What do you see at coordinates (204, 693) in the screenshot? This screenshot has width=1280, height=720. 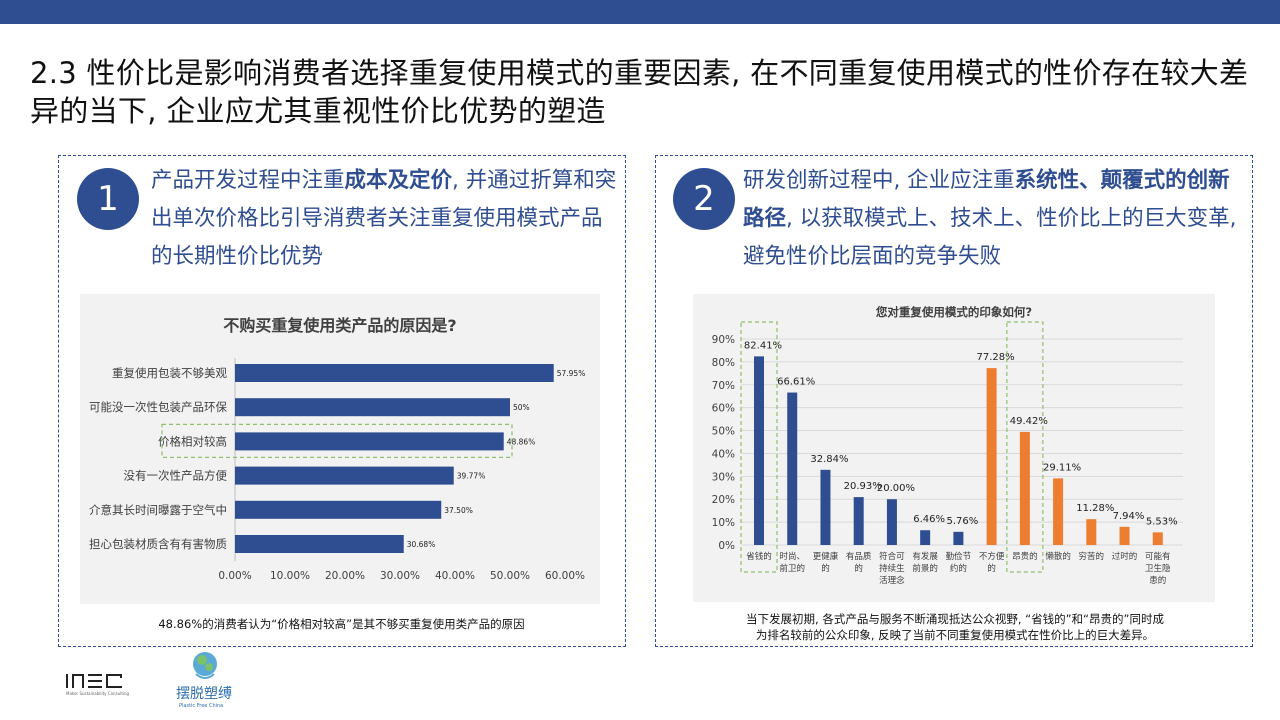 I see `svg-text: 摆脱塑缚` at bounding box center [204, 693].